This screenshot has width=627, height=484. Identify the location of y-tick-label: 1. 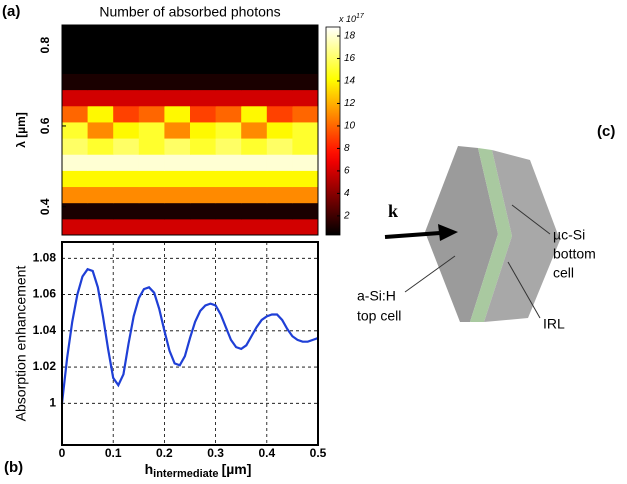
(52, 402).